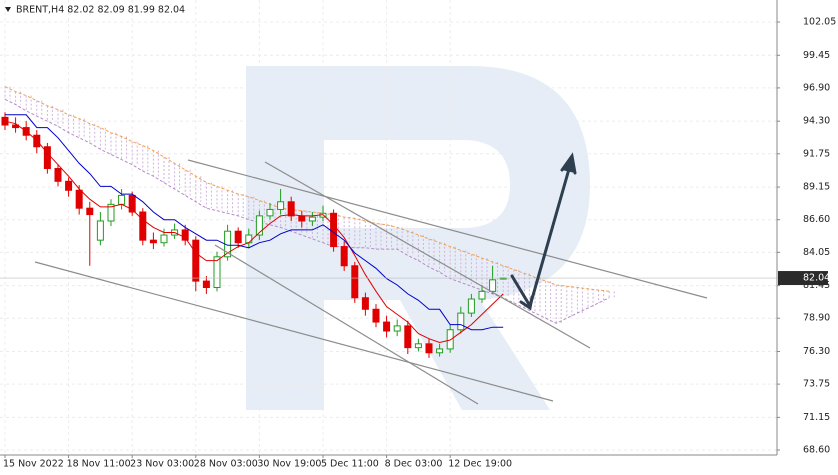 The width and height of the screenshot is (838, 475). Describe the element at coordinates (346, 324) in the screenshot. I see `trend-line` at that location.